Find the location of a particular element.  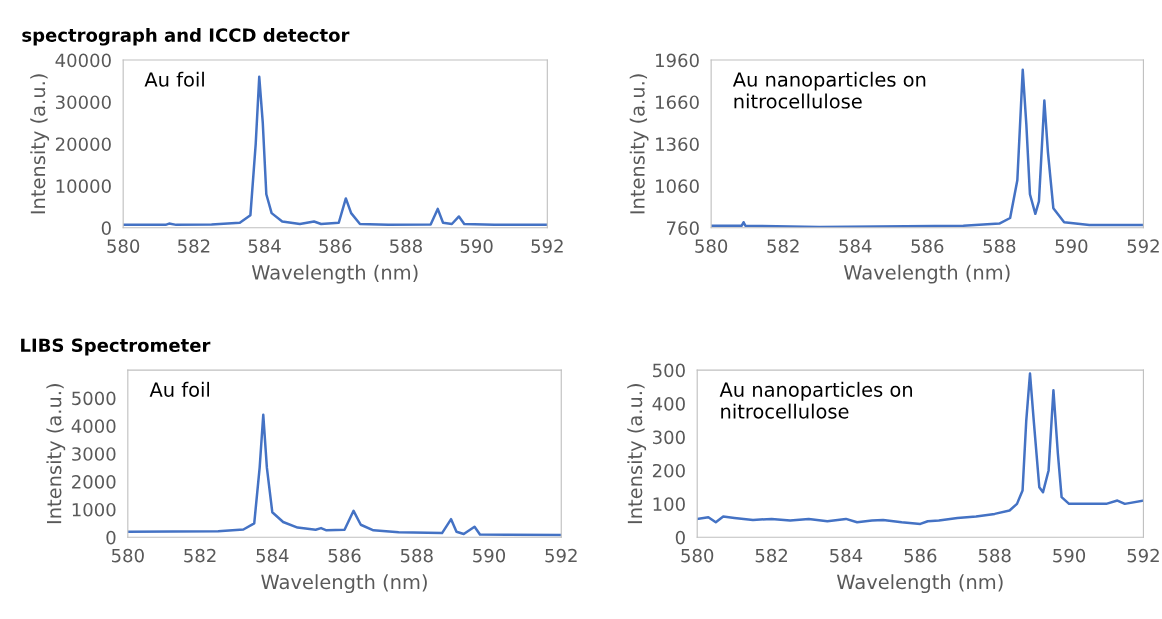

y-tick-label: 100 is located at coordinates (669, 504).